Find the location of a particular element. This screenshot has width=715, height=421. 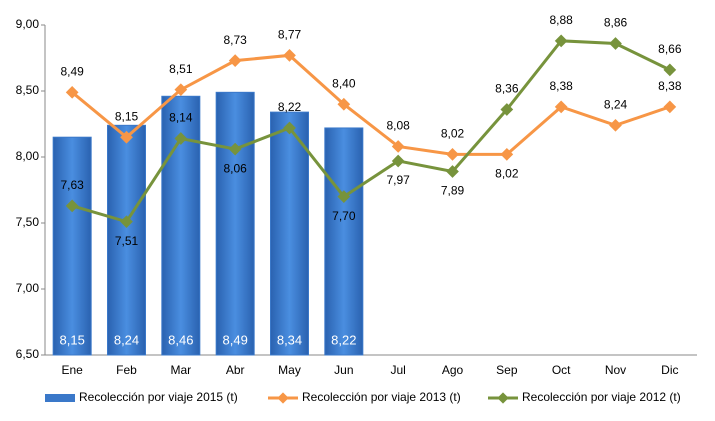

data-label: 7,89 is located at coordinates (453, 191).